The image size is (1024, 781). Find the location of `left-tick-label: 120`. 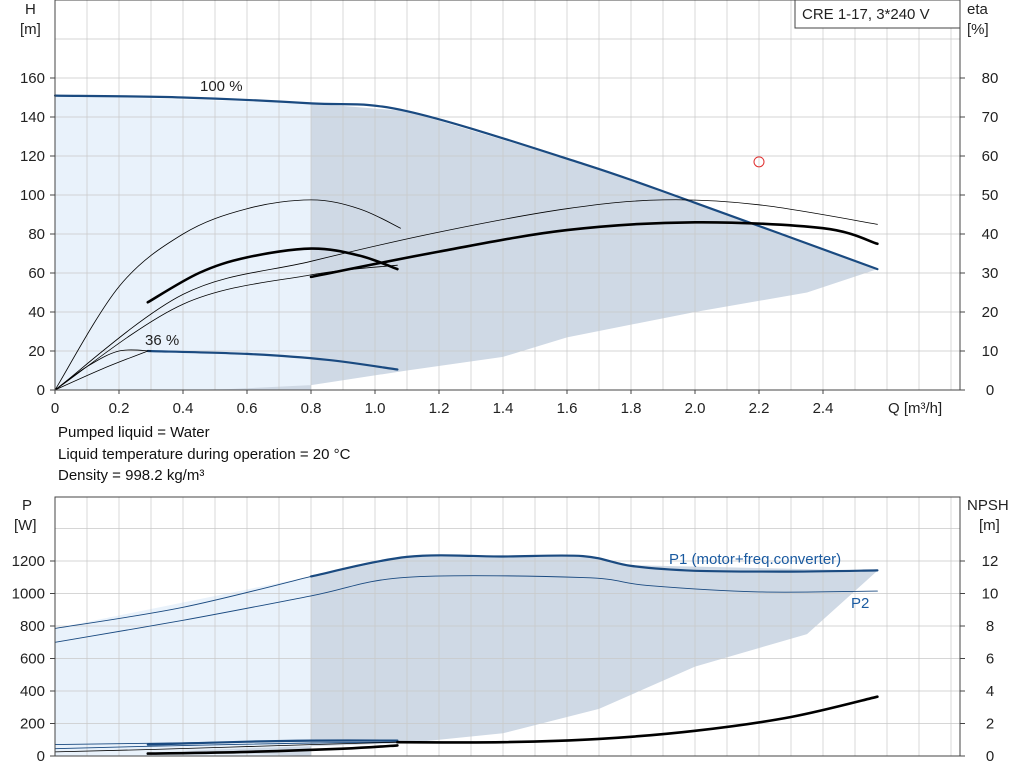

left-tick-label: 120 is located at coordinates (32, 156).